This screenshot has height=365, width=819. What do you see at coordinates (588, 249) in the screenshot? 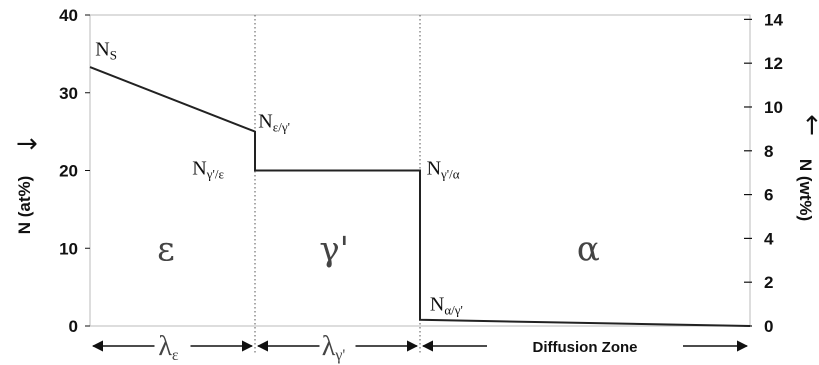
I see `phase-label: α` at bounding box center [588, 249].